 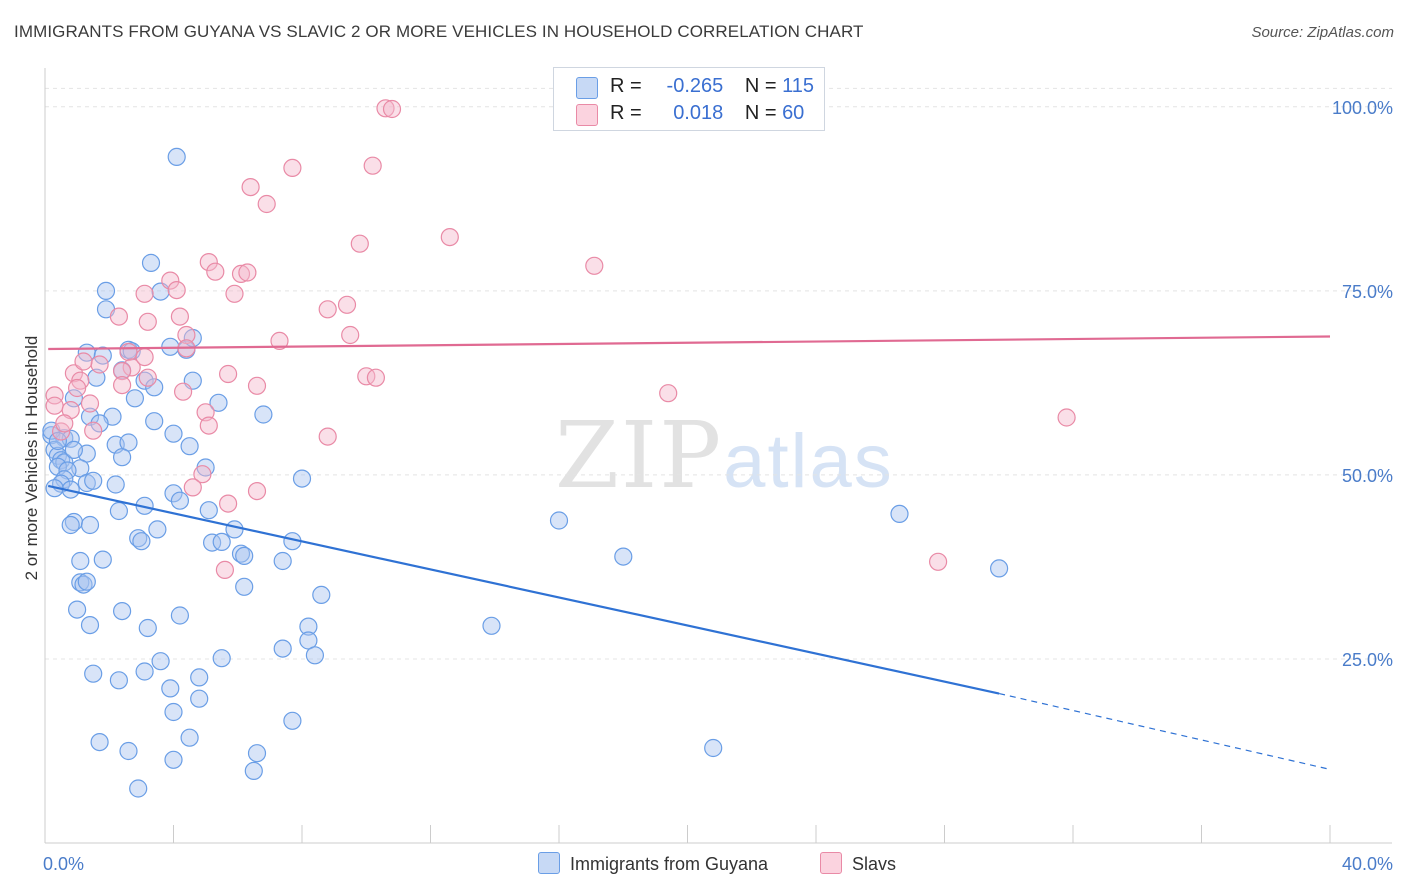 What do you see at coordinates (831, 863) in the screenshot?
I see `bottom-legend-swatch-slavs` at bounding box center [831, 863].